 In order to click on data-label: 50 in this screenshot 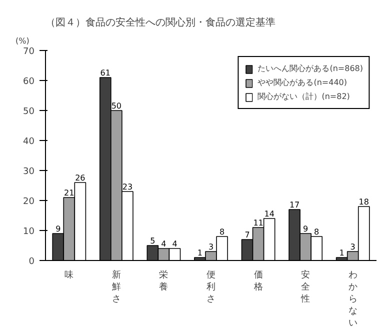, I will do `click(116, 106)`.